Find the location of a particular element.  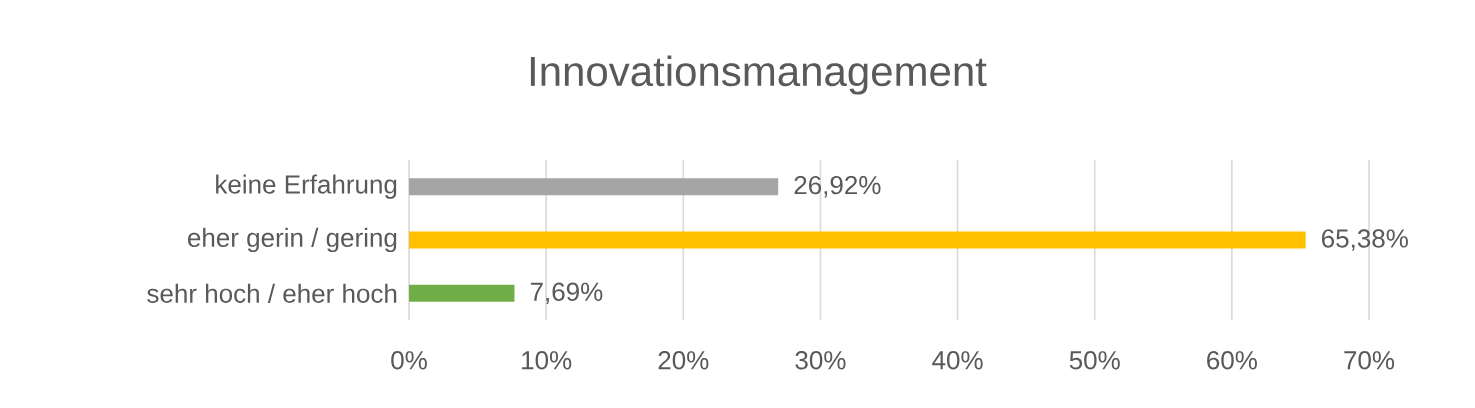

x-tick-label: 50% is located at coordinates (1094, 360).